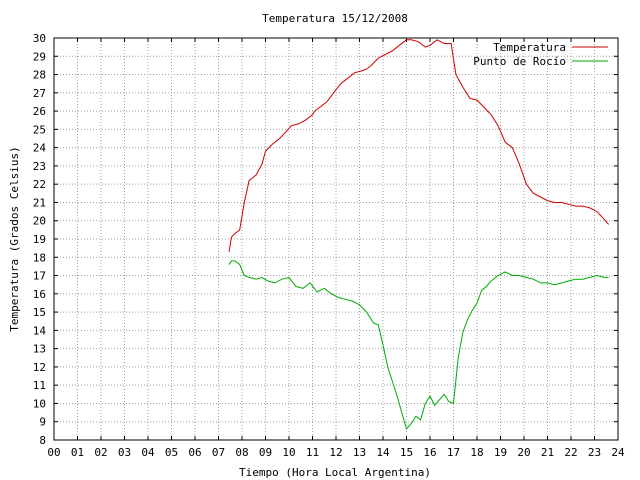 The width and height of the screenshot is (640, 480). Describe the element at coordinates (39, 56) in the screenshot. I see `y-tick-label: 29` at that location.